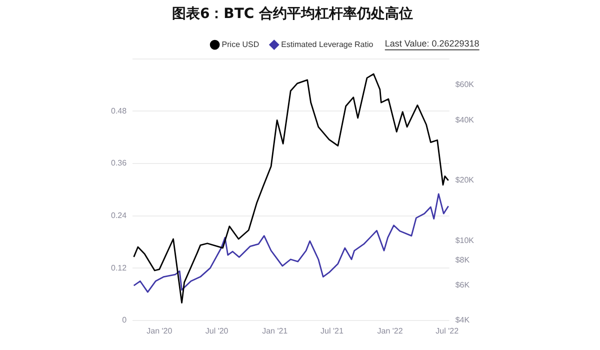  I want to click on y2-tick-label: $20K, so click(465, 180).